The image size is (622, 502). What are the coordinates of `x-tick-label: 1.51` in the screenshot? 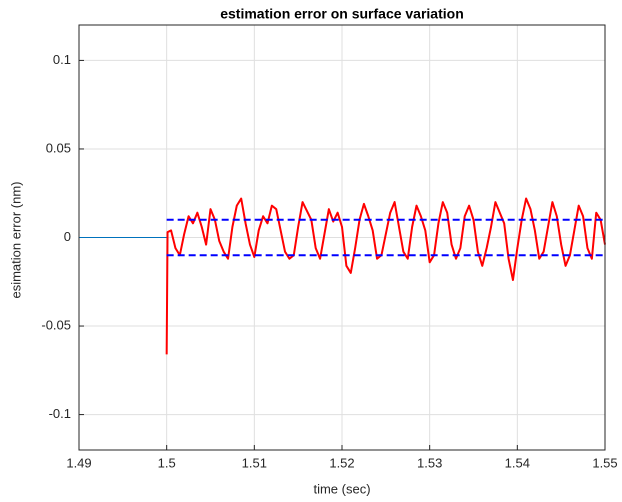 It's located at (254, 462).